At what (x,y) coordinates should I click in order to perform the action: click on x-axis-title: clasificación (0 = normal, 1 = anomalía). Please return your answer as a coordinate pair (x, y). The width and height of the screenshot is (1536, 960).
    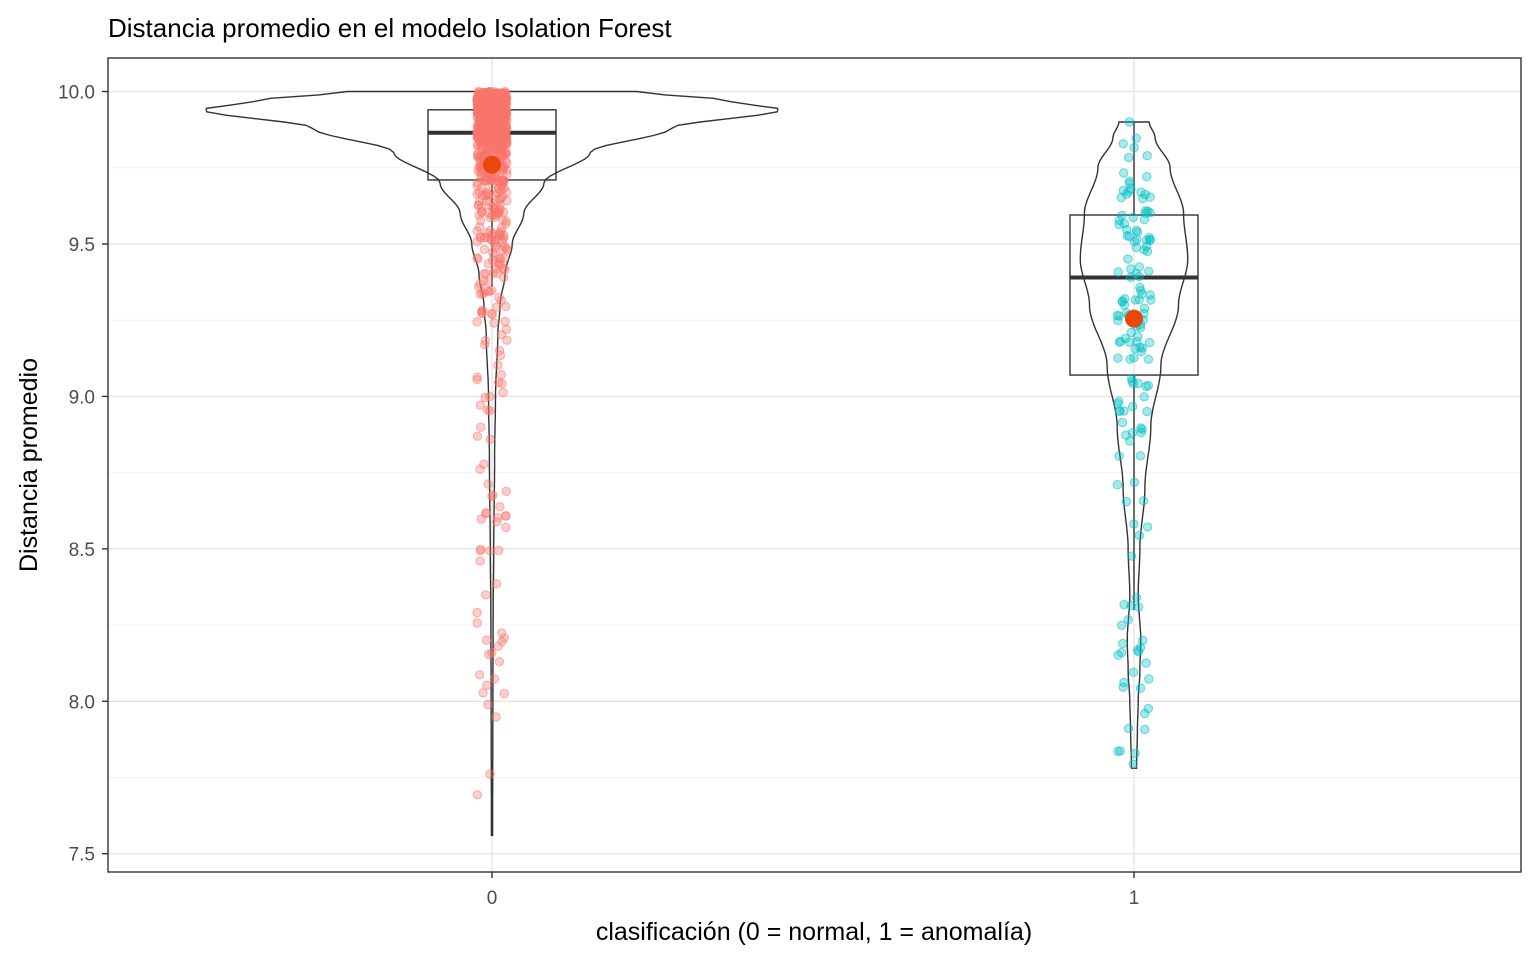
    Looking at the image, I should click on (814, 932).